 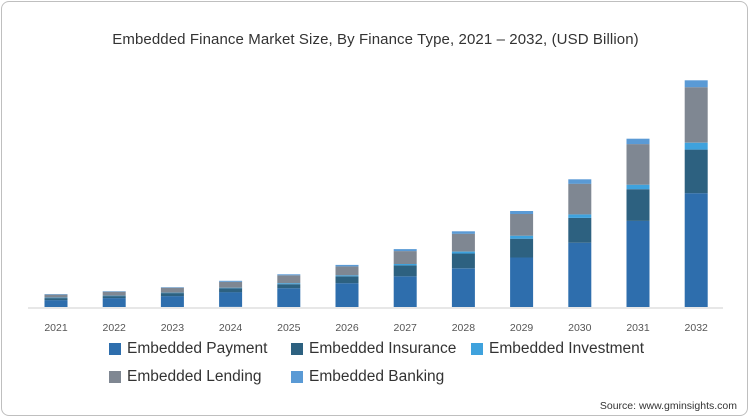 What do you see at coordinates (114, 302) in the screenshot?
I see `bar-segment-embedded-payment-2022` at bounding box center [114, 302].